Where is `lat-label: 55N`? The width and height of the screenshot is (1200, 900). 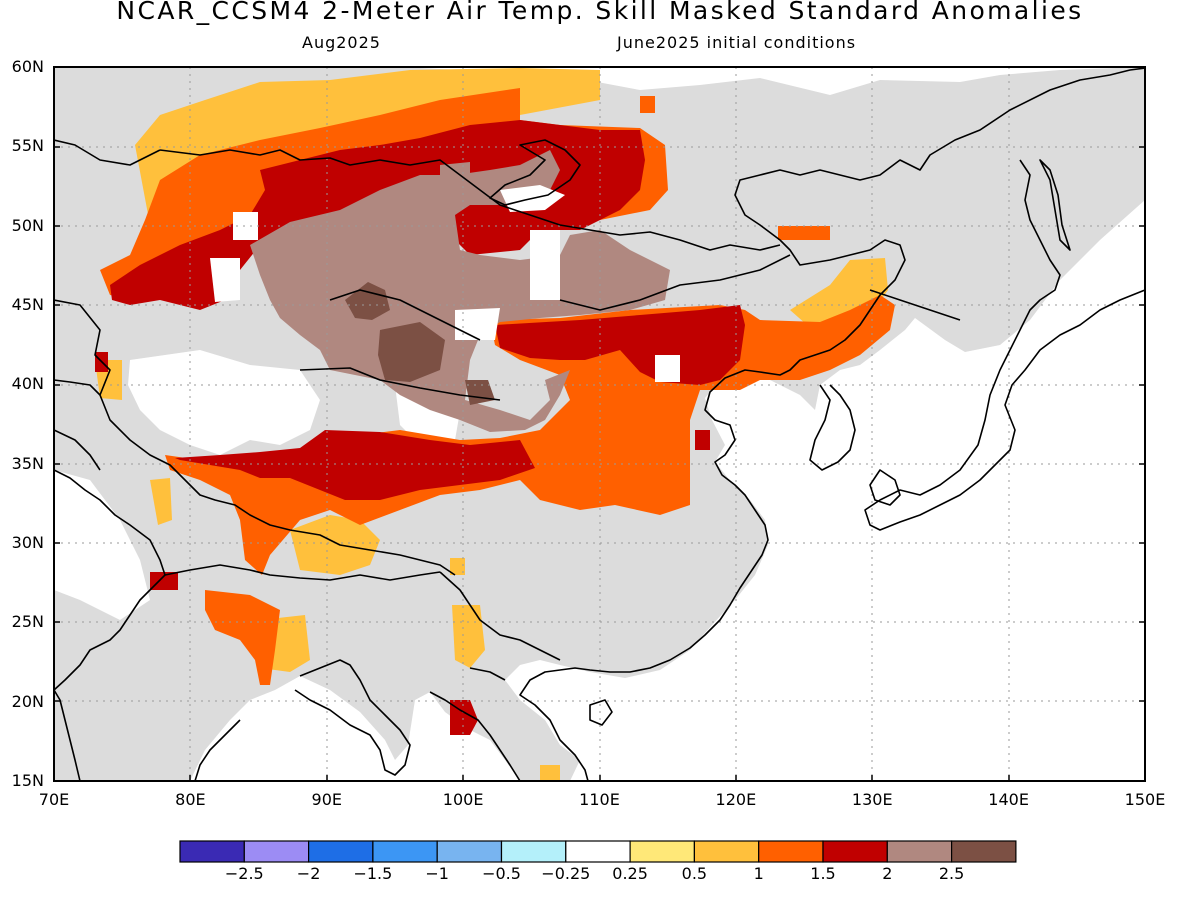
lat-label: 55N is located at coordinates (27, 146).